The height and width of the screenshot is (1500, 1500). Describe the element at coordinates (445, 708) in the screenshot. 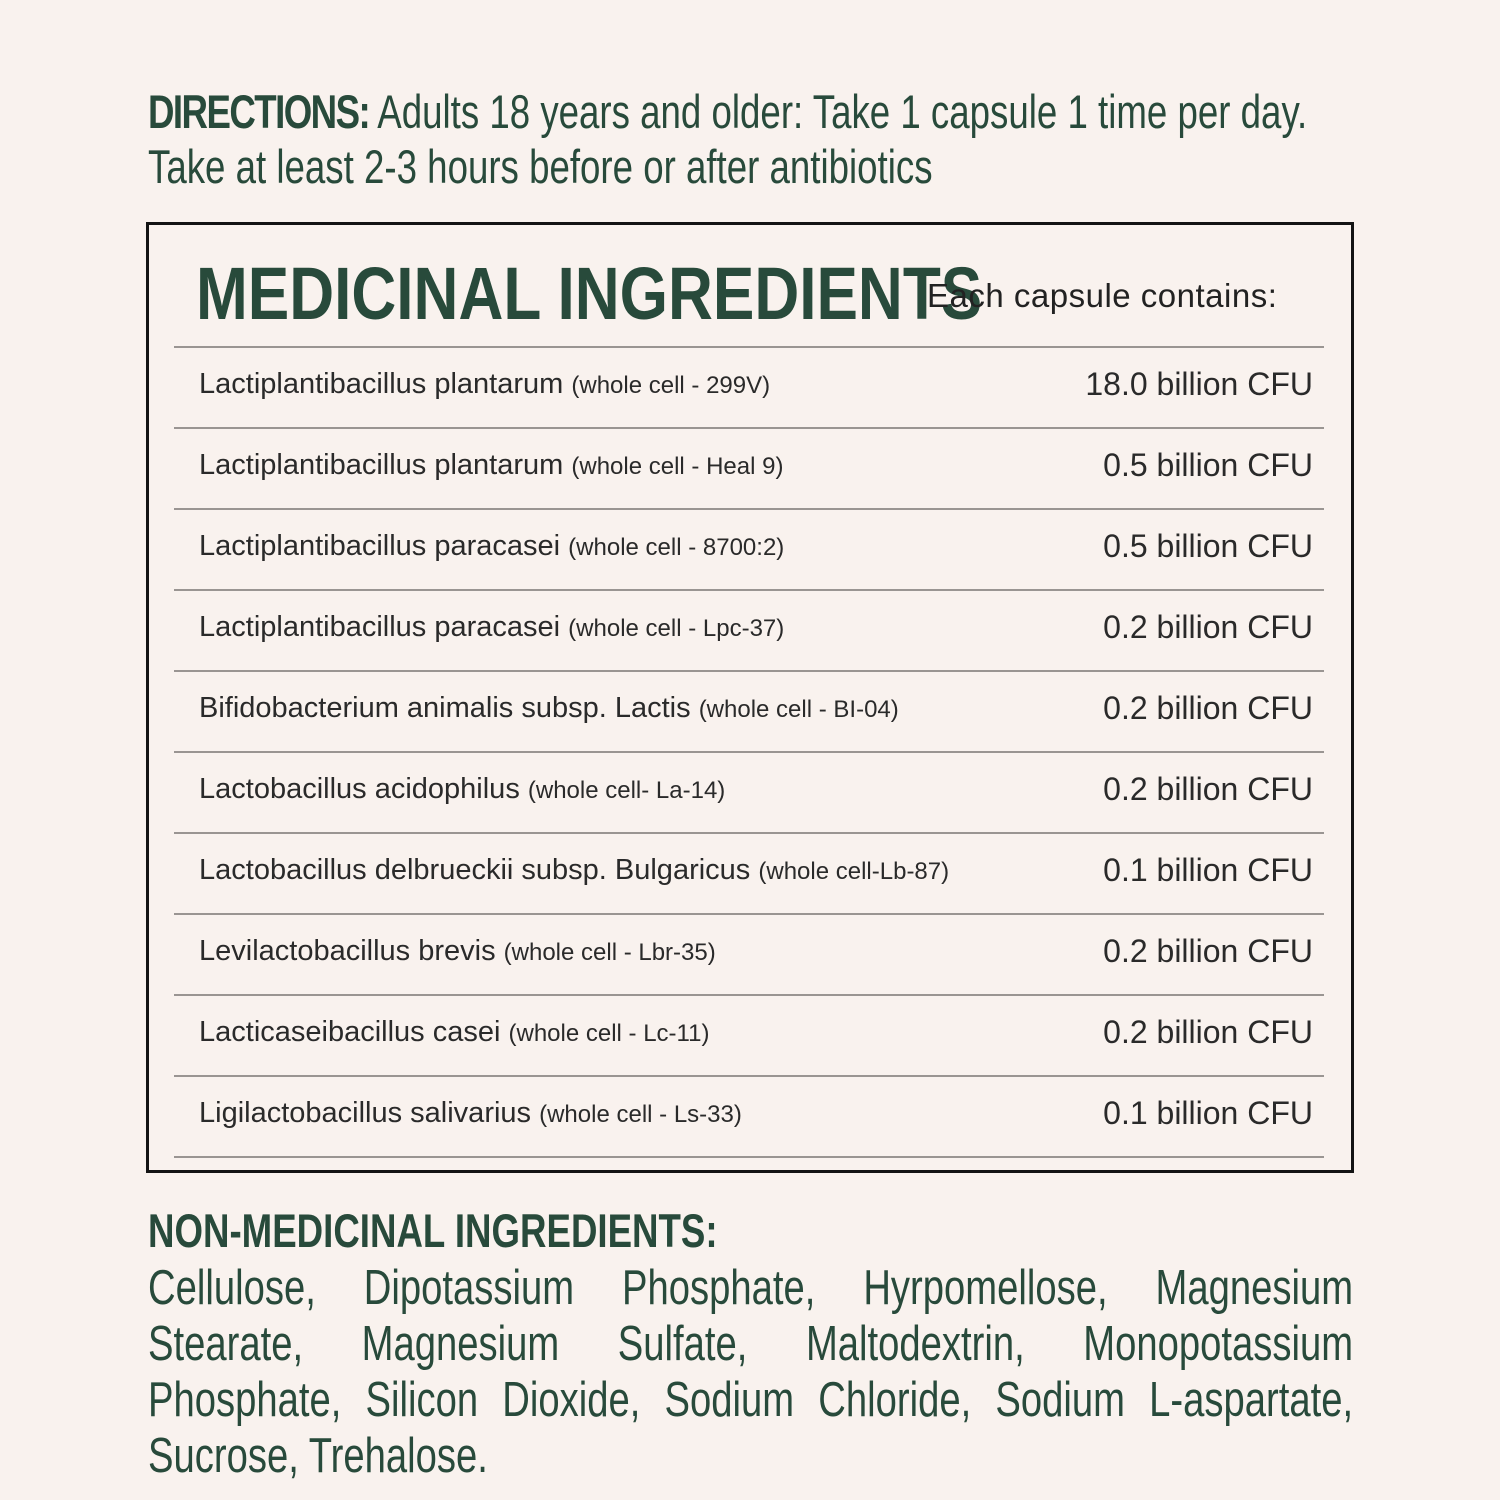

I see `ingredient-species: Bifidobacterium animalis subsp. Lactis` at that location.